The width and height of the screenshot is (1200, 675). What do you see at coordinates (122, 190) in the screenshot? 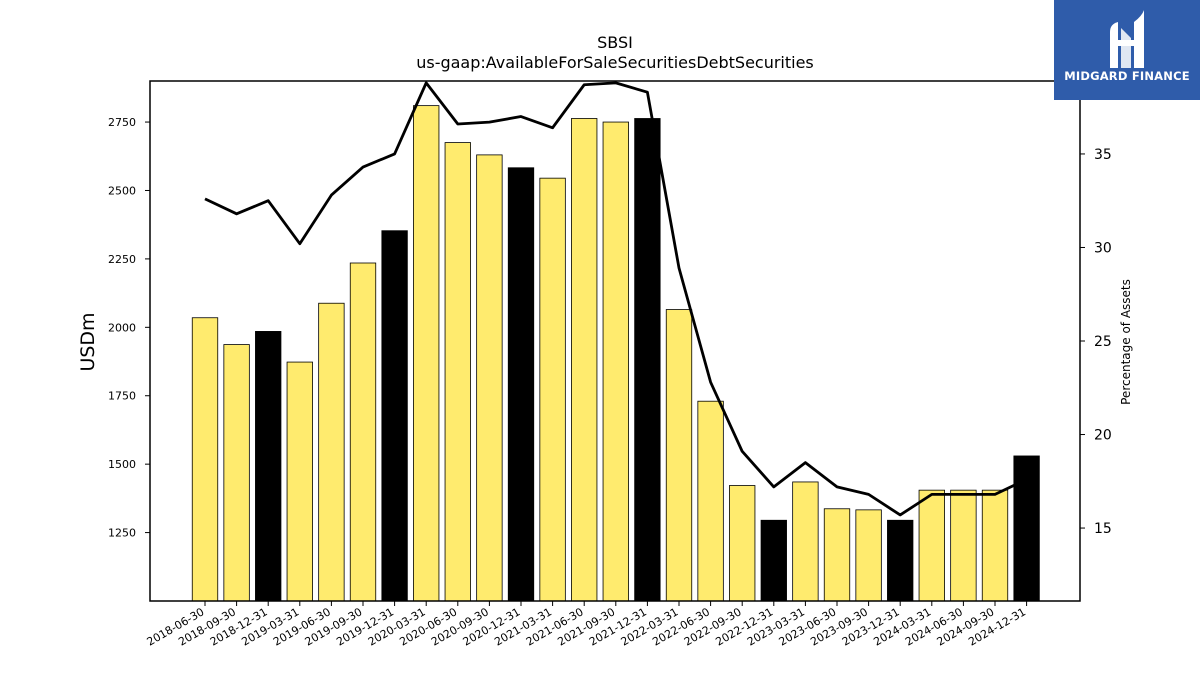
I see `y-tick-label: 2500` at bounding box center [122, 190].